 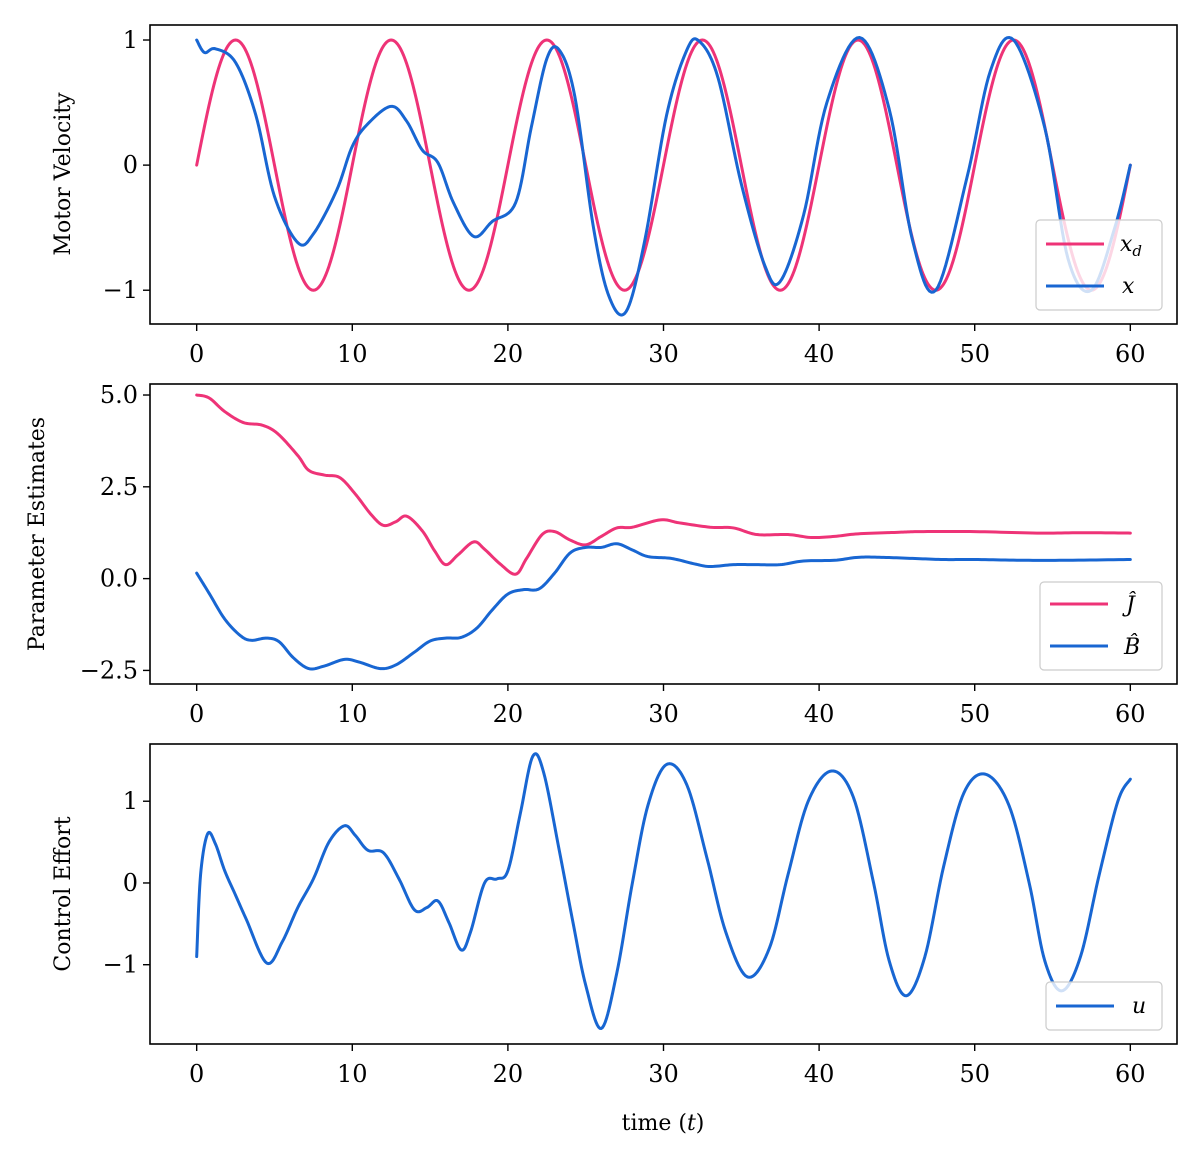 What do you see at coordinates (196, 354) in the screenshot?
I see `velocity-xtick-label: 0` at bounding box center [196, 354].